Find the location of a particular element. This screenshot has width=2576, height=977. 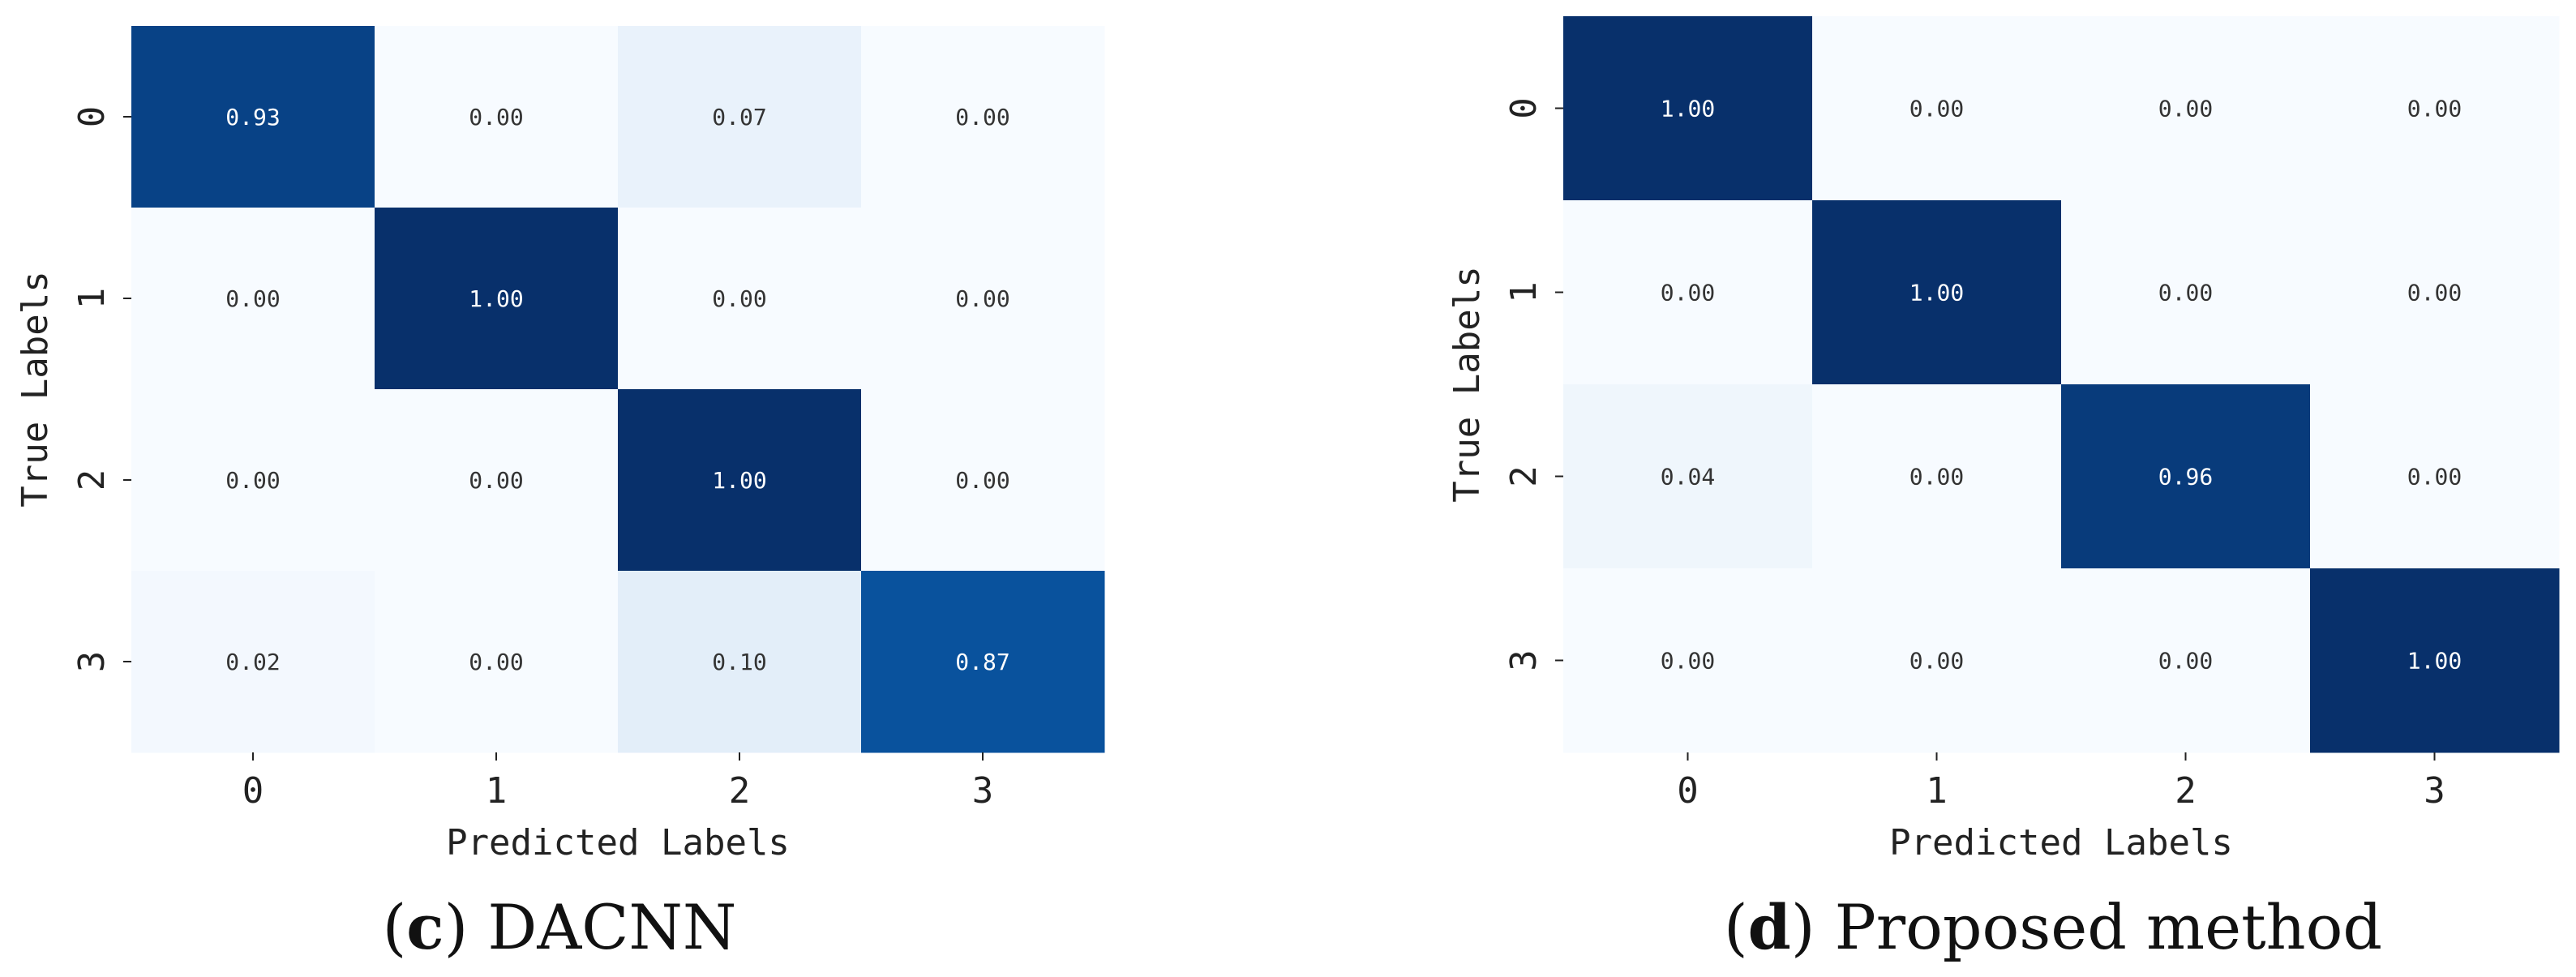

caption-text: ) Proposed method is located at coordinates (2086, 927).